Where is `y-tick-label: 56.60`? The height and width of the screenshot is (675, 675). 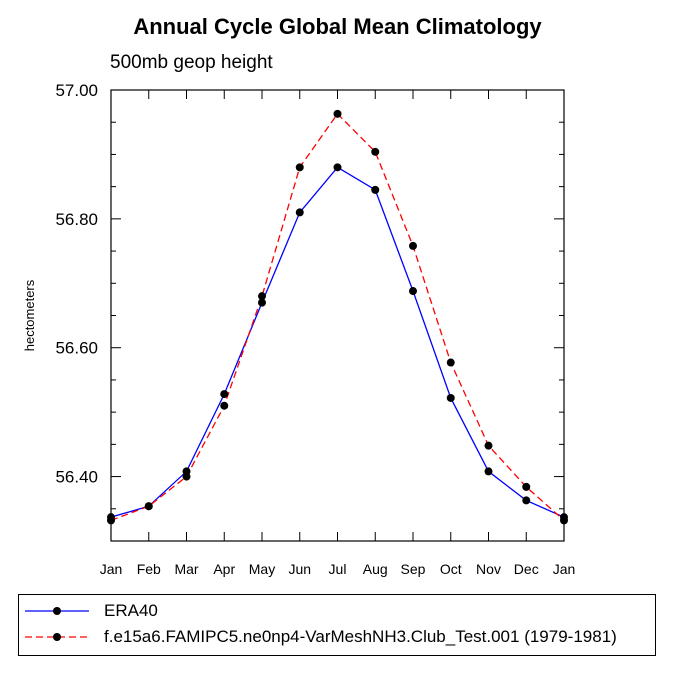
y-tick-label: 56.60 is located at coordinates (76, 348).